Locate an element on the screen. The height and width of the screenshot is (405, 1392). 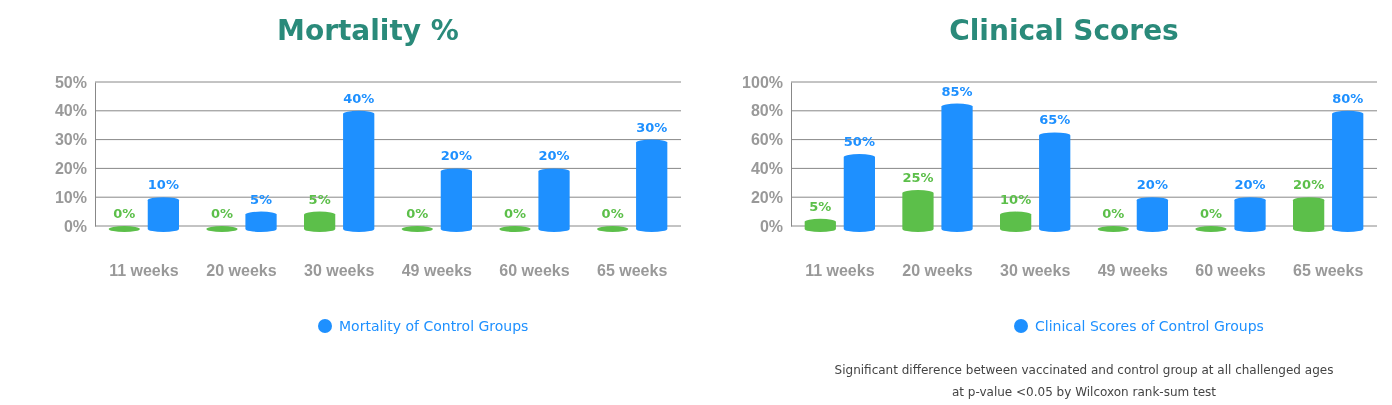
data-label: 65% is located at coordinates (1055, 120).